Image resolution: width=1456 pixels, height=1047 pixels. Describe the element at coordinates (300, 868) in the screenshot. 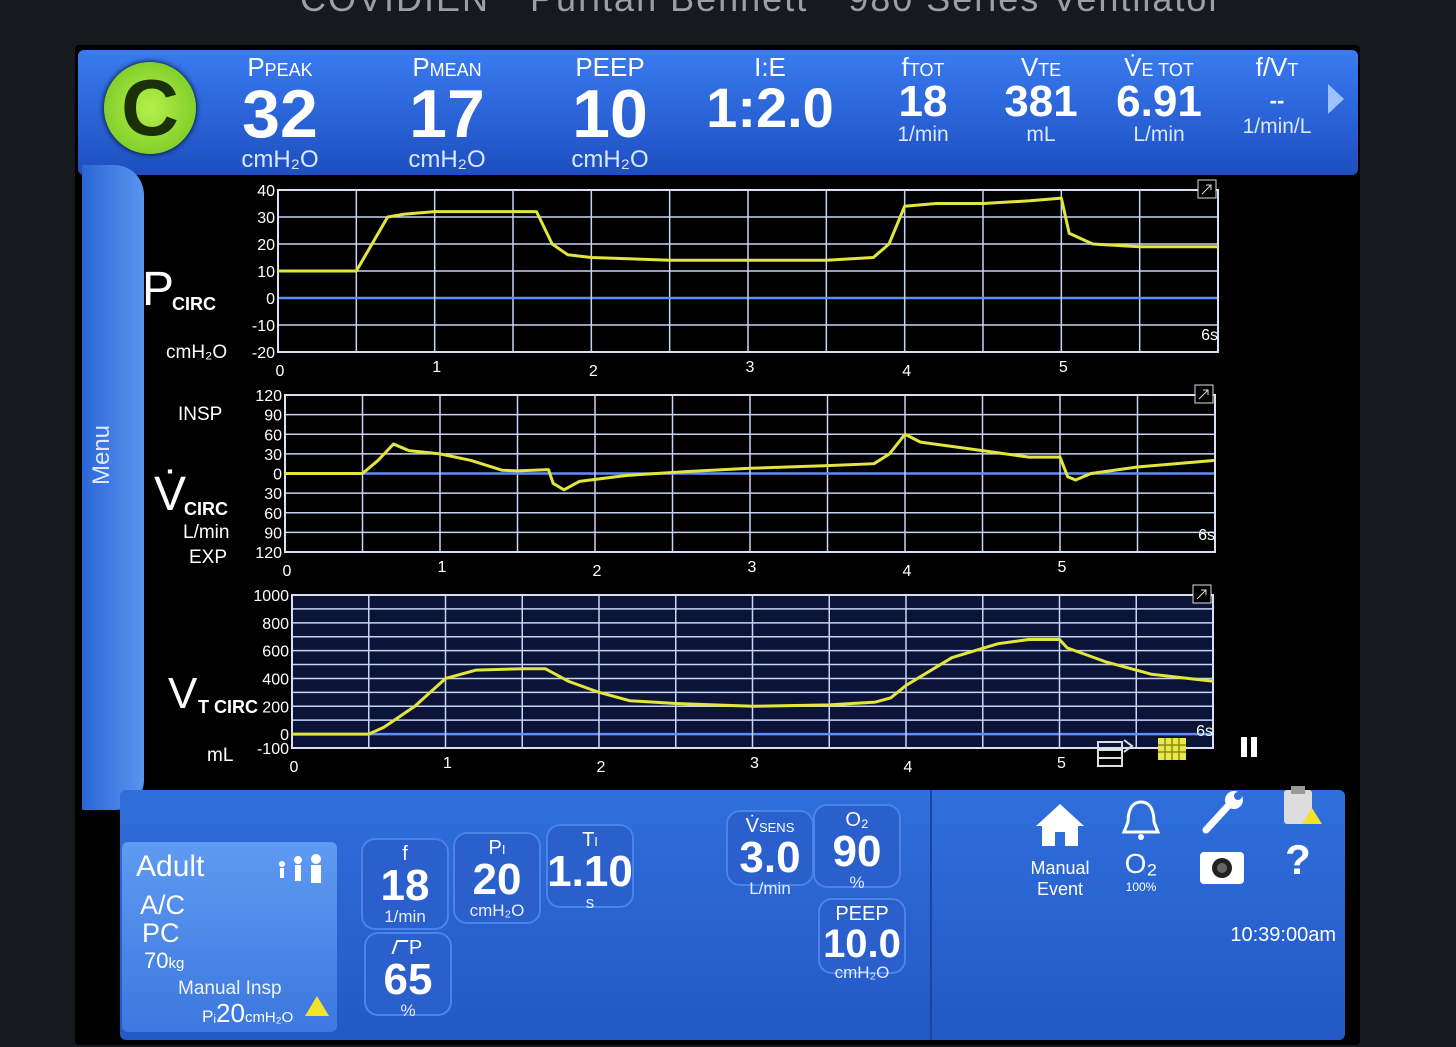

I see `patient-icons` at that location.